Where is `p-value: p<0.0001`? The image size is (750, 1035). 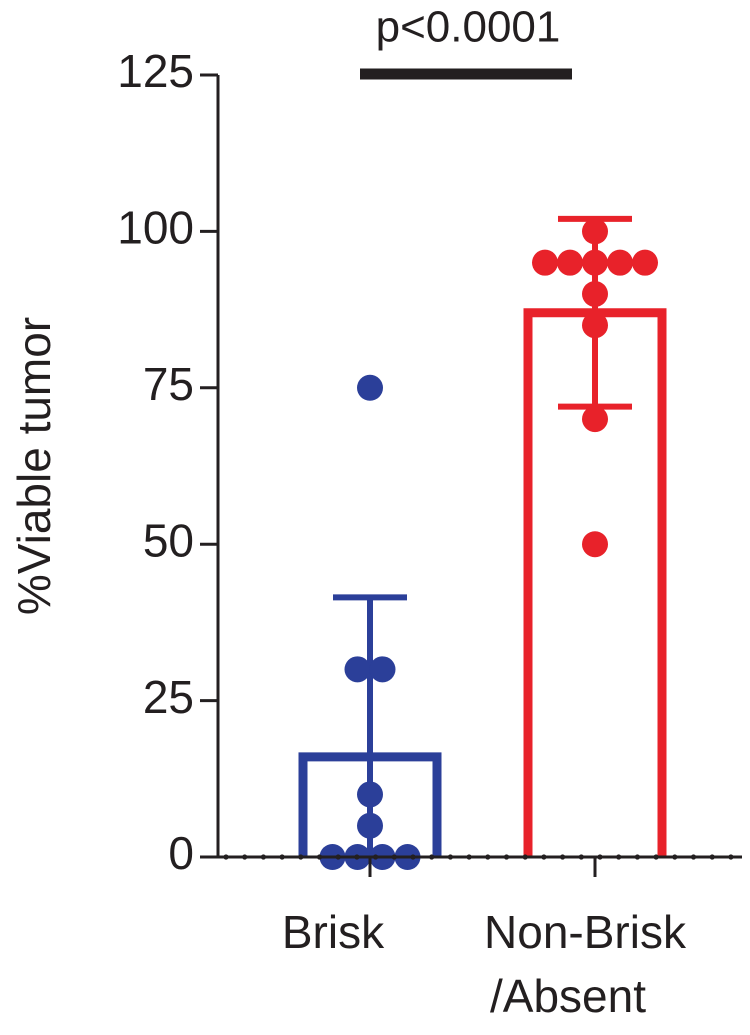
p-value: p<0.0001 is located at coordinates (468, 27).